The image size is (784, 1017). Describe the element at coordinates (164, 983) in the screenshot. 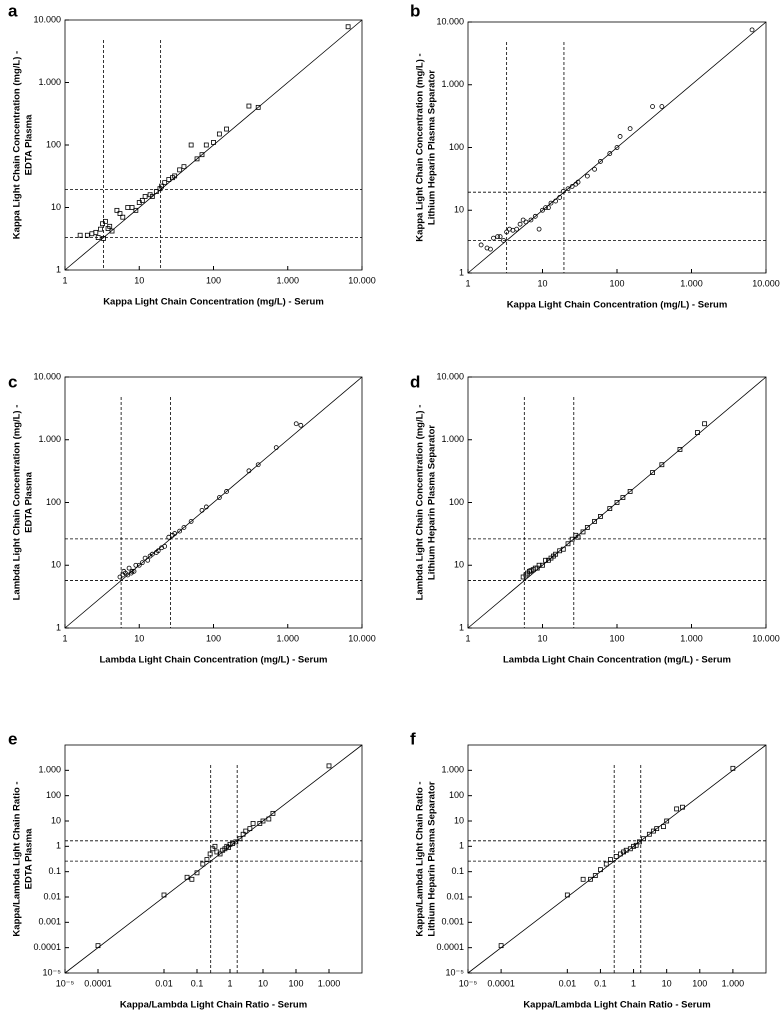

I see `x-tick-label: 0.01` at that location.